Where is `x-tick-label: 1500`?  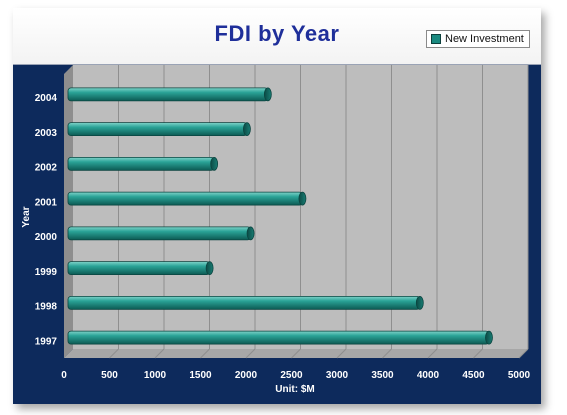 x-tick-label: 1500 is located at coordinates (200, 375).